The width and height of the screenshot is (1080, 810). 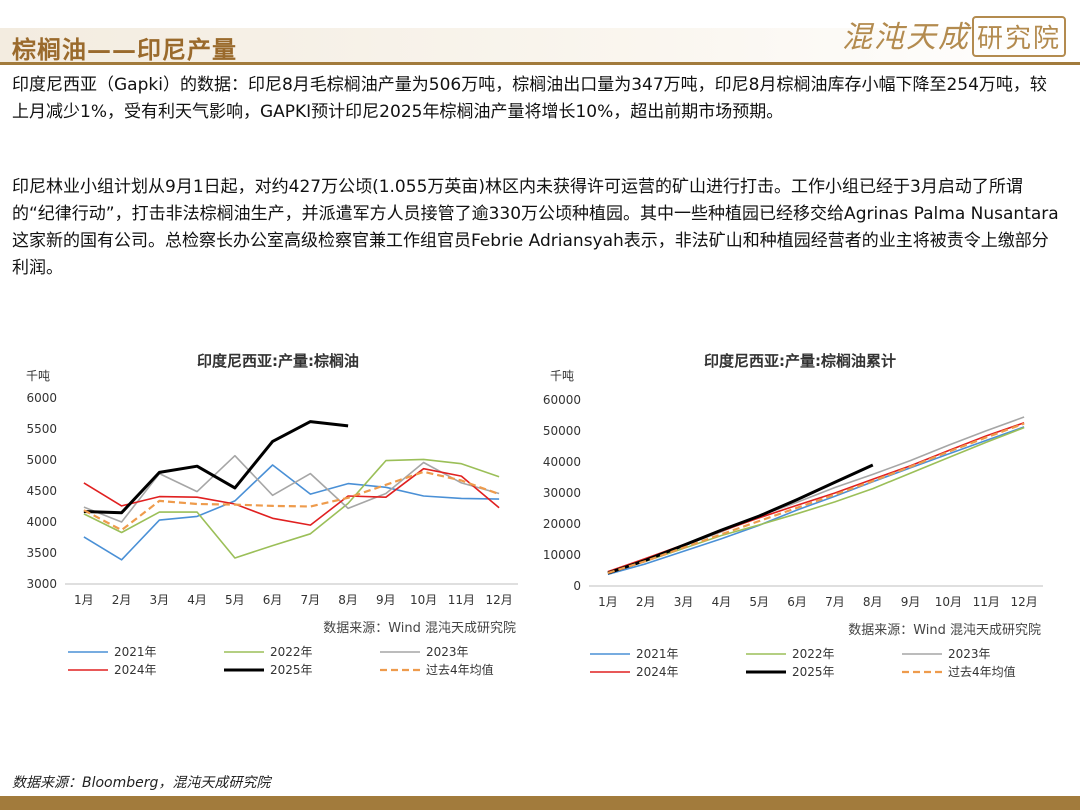 What do you see at coordinates (41, 429) in the screenshot?
I see `y-tick-label: 5500` at bounding box center [41, 429].